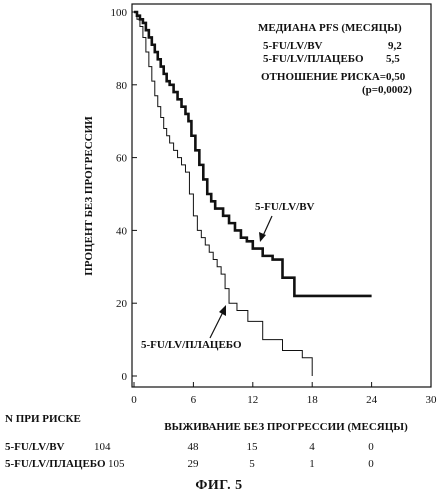 This screenshot has width=438, height=500. I want to click on x-tick-label: 12, so click(252, 400).